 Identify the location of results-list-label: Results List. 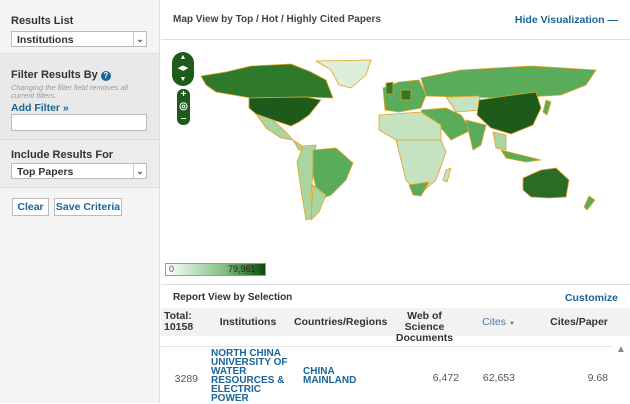
(42, 21).